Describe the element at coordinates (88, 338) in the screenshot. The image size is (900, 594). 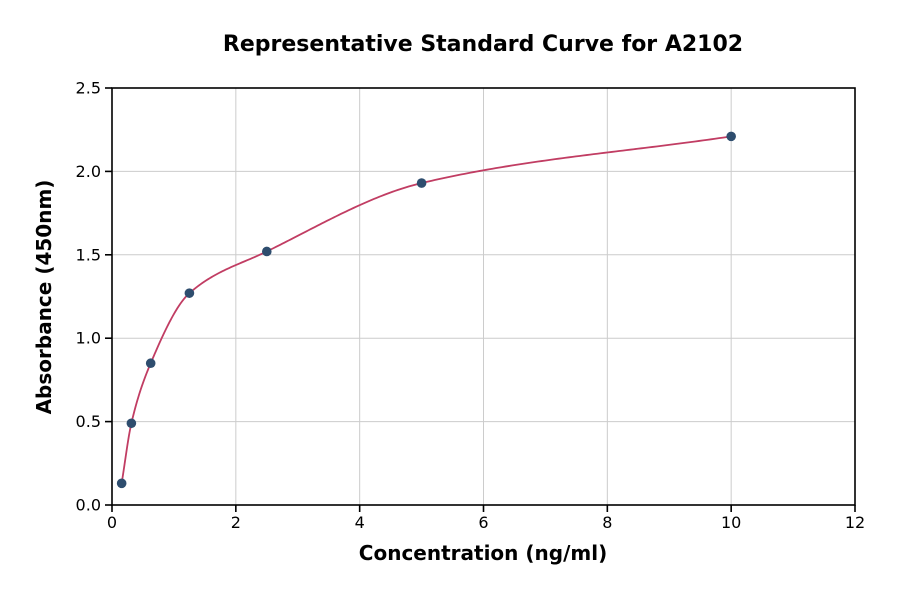
I see `y-tick-label: 1.0` at that location.